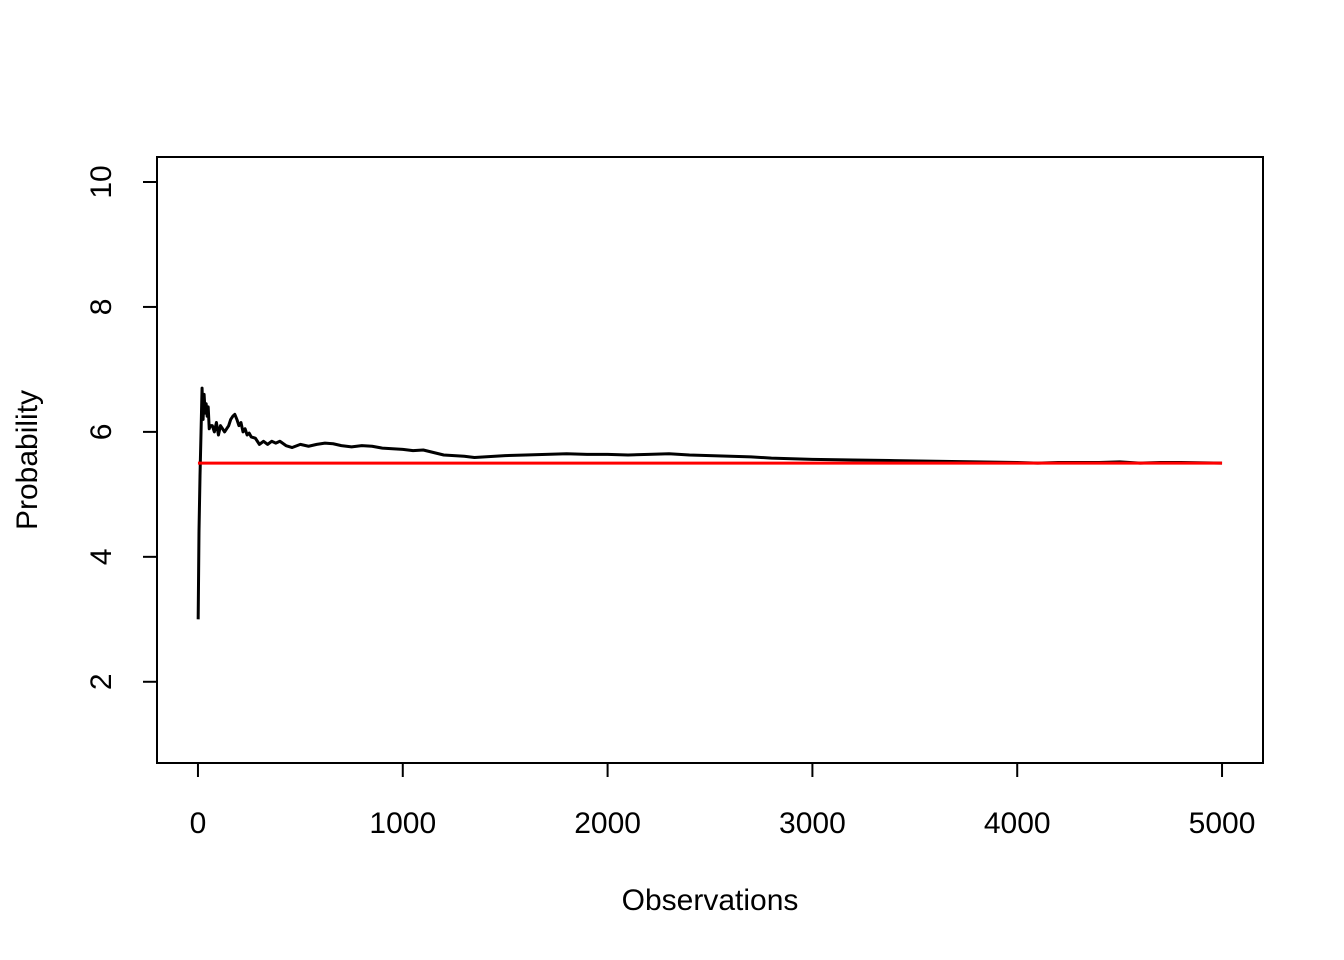  What do you see at coordinates (710, 900) in the screenshot?
I see `x-axis-title: Observations` at bounding box center [710, 900].